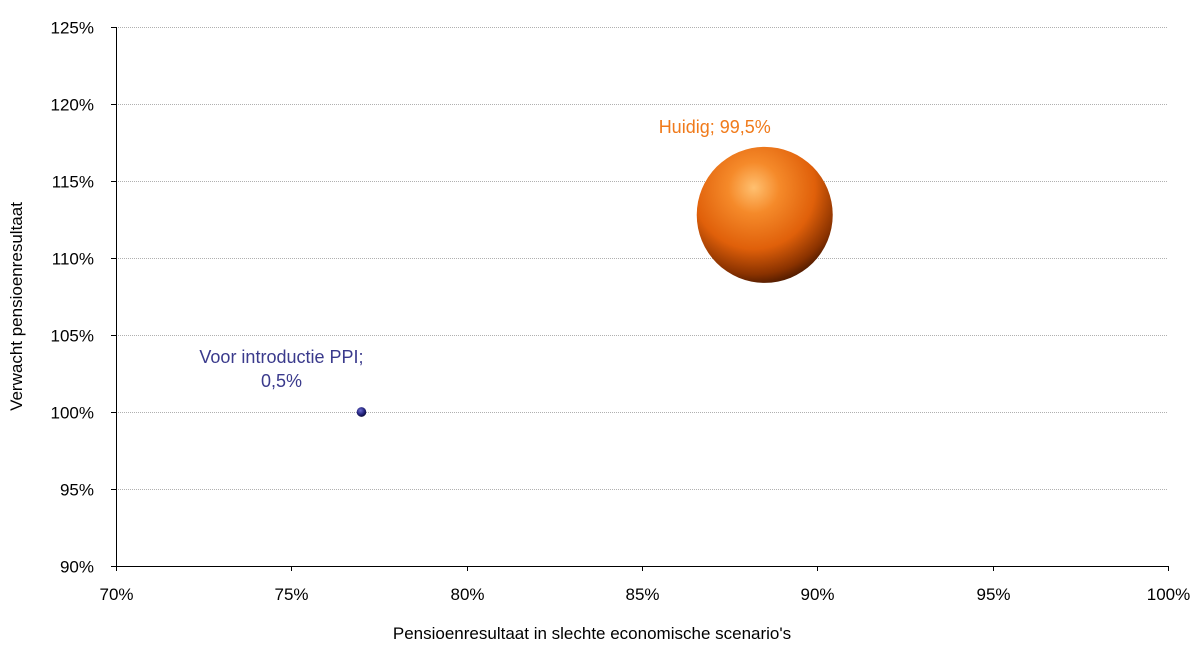  I want to click on y-tick-label: 125%, so click(72, 28).